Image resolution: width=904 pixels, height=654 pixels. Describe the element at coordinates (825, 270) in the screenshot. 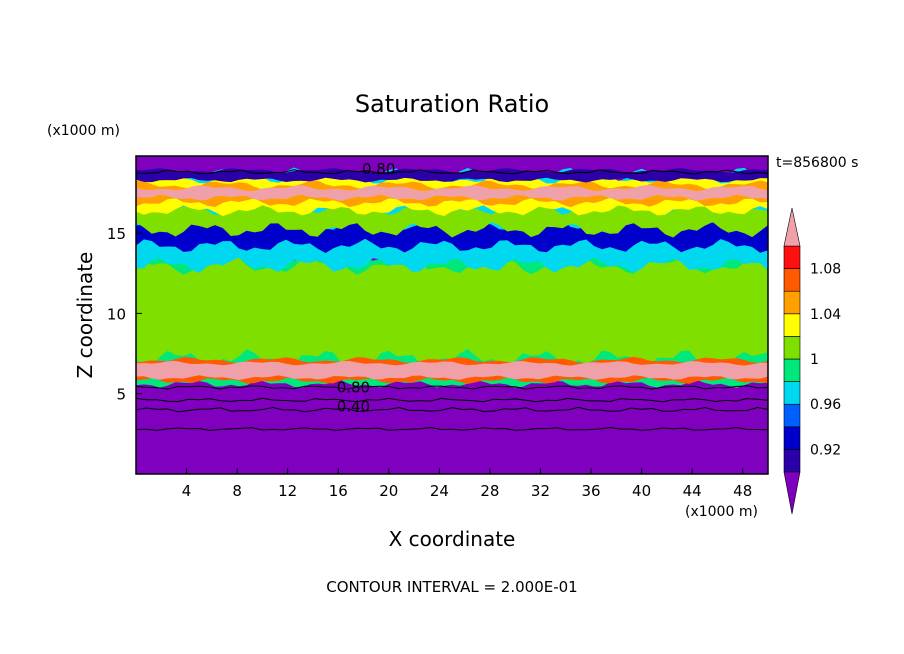

I see `colorbar-tick-label: 1.08` at that location.